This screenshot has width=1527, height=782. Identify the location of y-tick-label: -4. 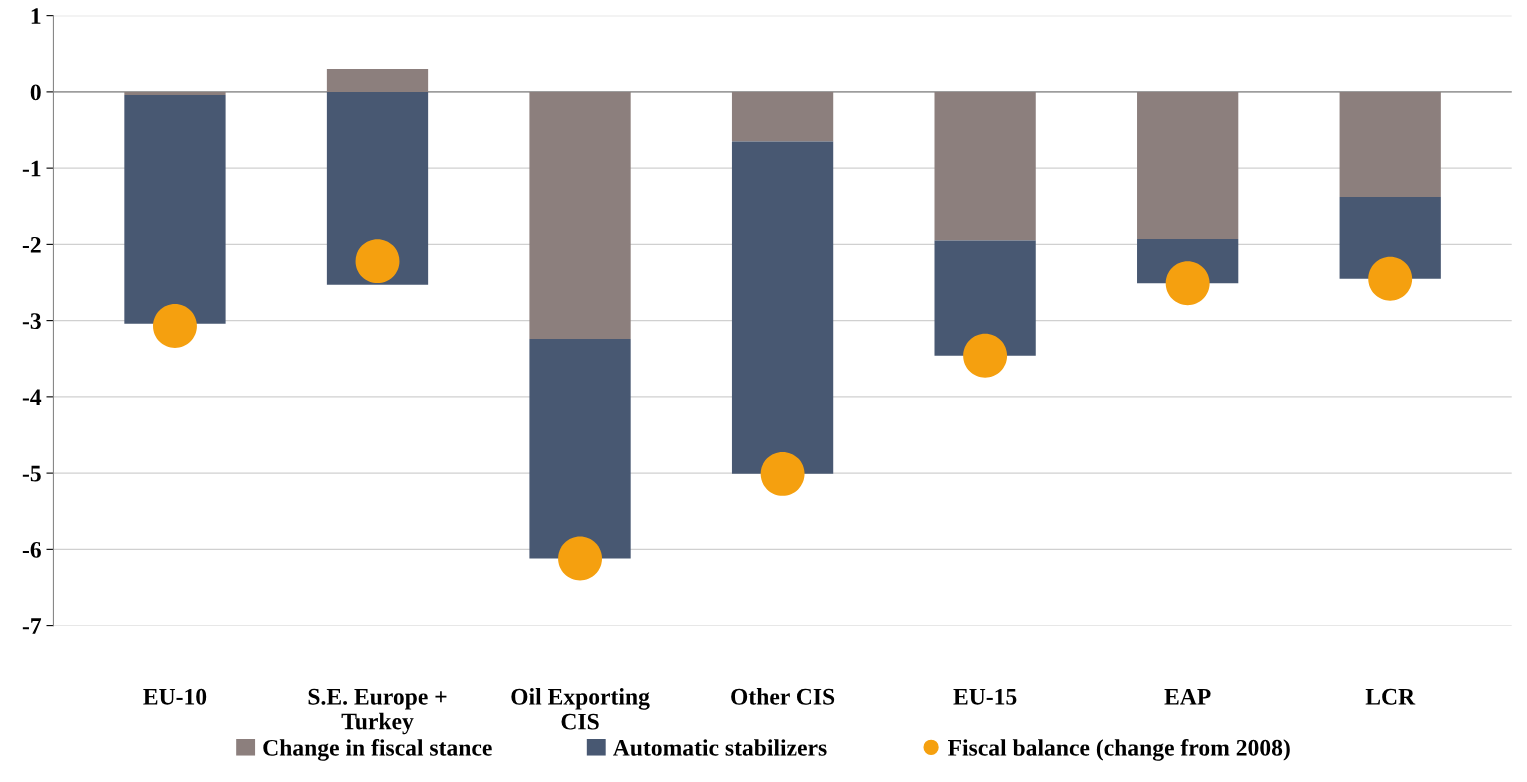
(32, 397).